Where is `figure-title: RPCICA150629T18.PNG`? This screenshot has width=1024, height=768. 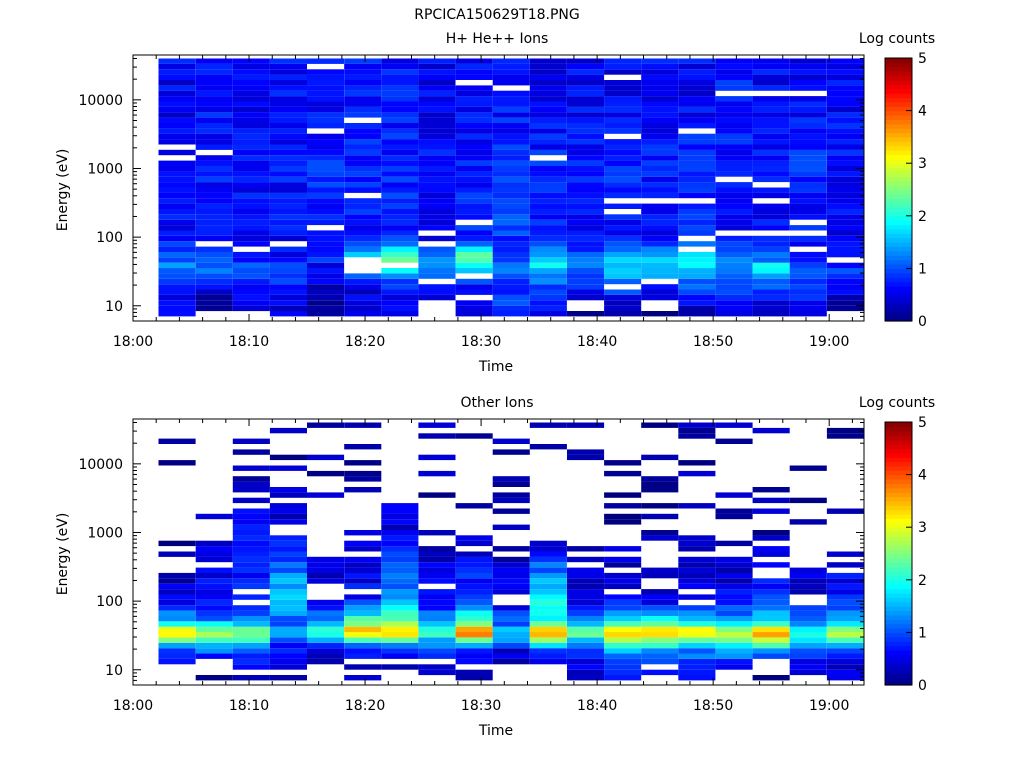
figure-title: RPCICA150629T18.PNG is located at coordinates (496, 15).